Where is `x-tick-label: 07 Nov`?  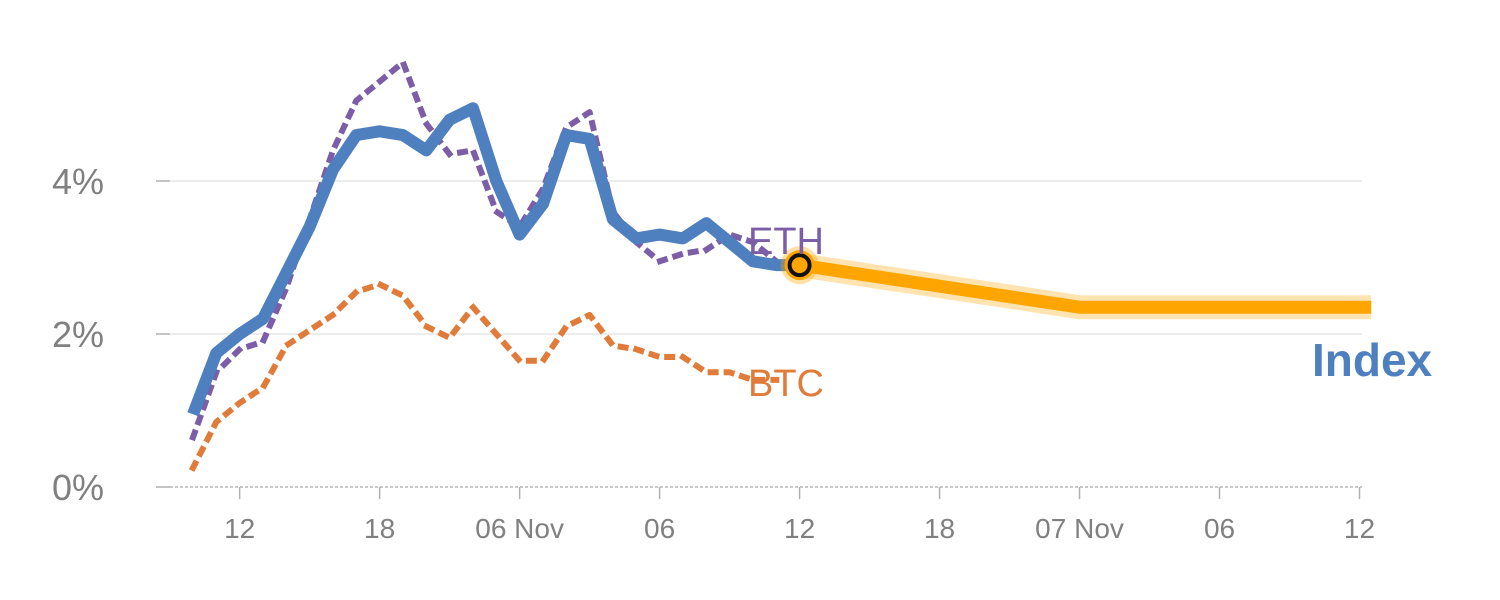
x-tick-label: 07 Nov is located at coordinates (1079, 528).